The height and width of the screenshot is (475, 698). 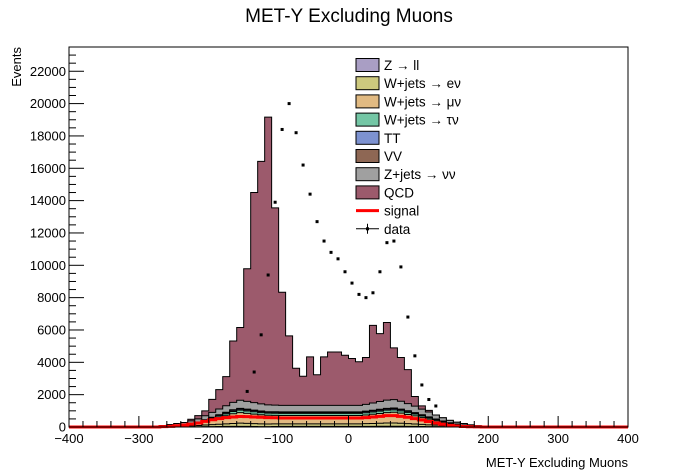 I want to click on y-tick-label: 22000, so click(x=48, y=71).